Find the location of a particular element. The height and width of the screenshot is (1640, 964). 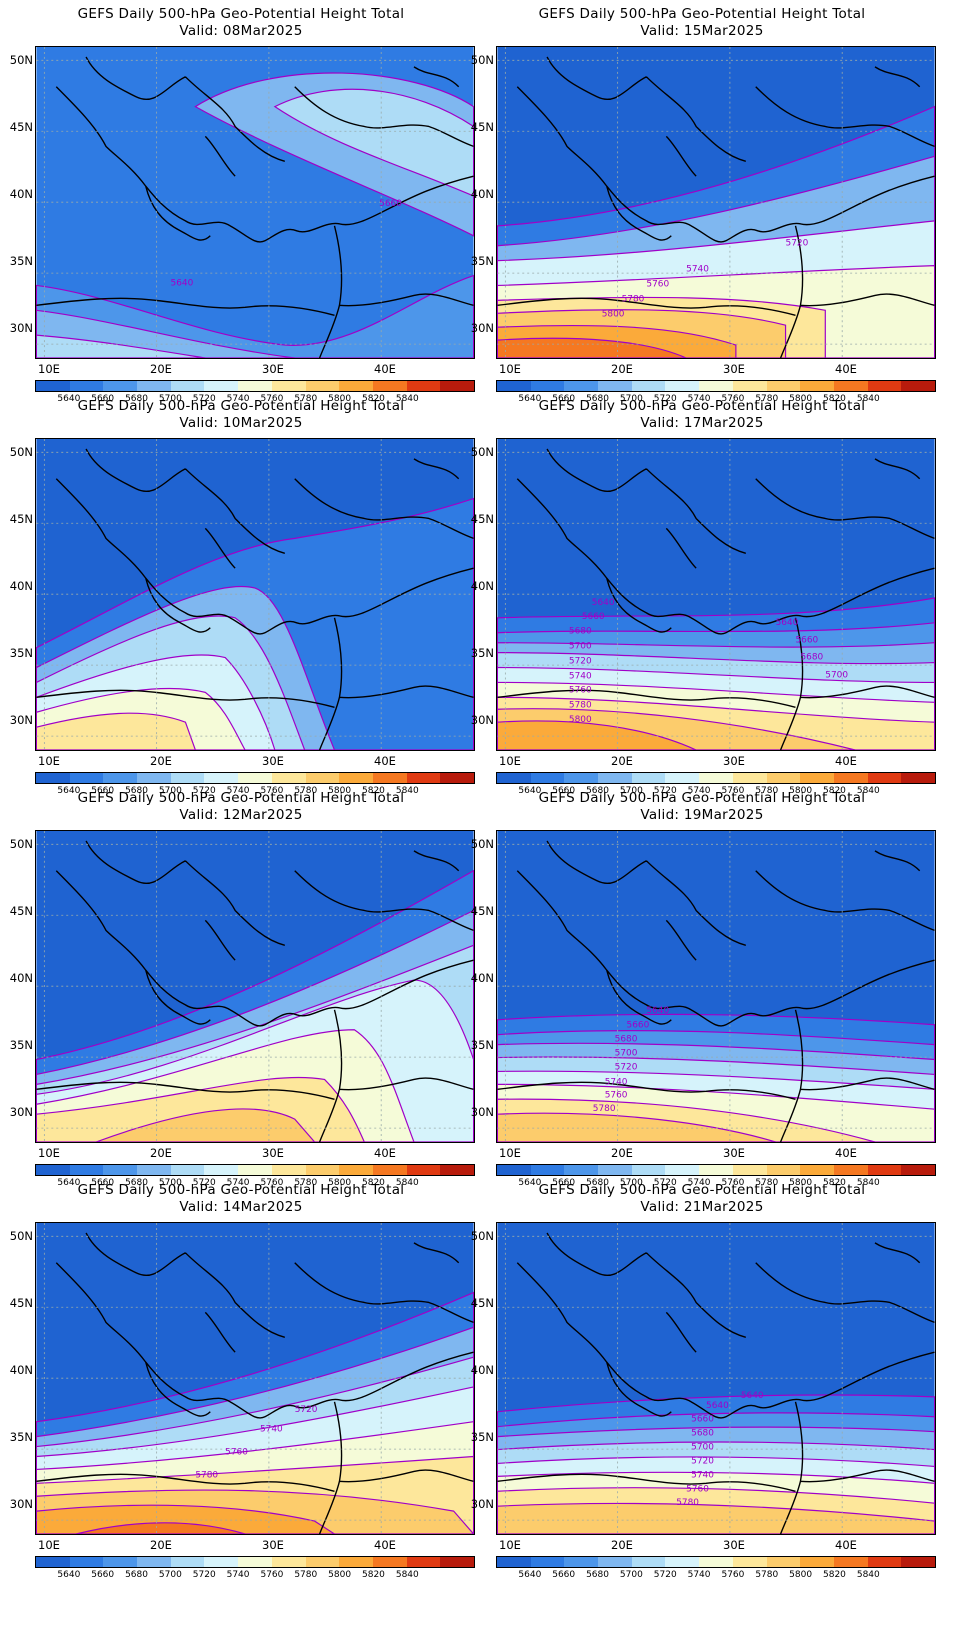

coastline is located at coordinates (716, 207).